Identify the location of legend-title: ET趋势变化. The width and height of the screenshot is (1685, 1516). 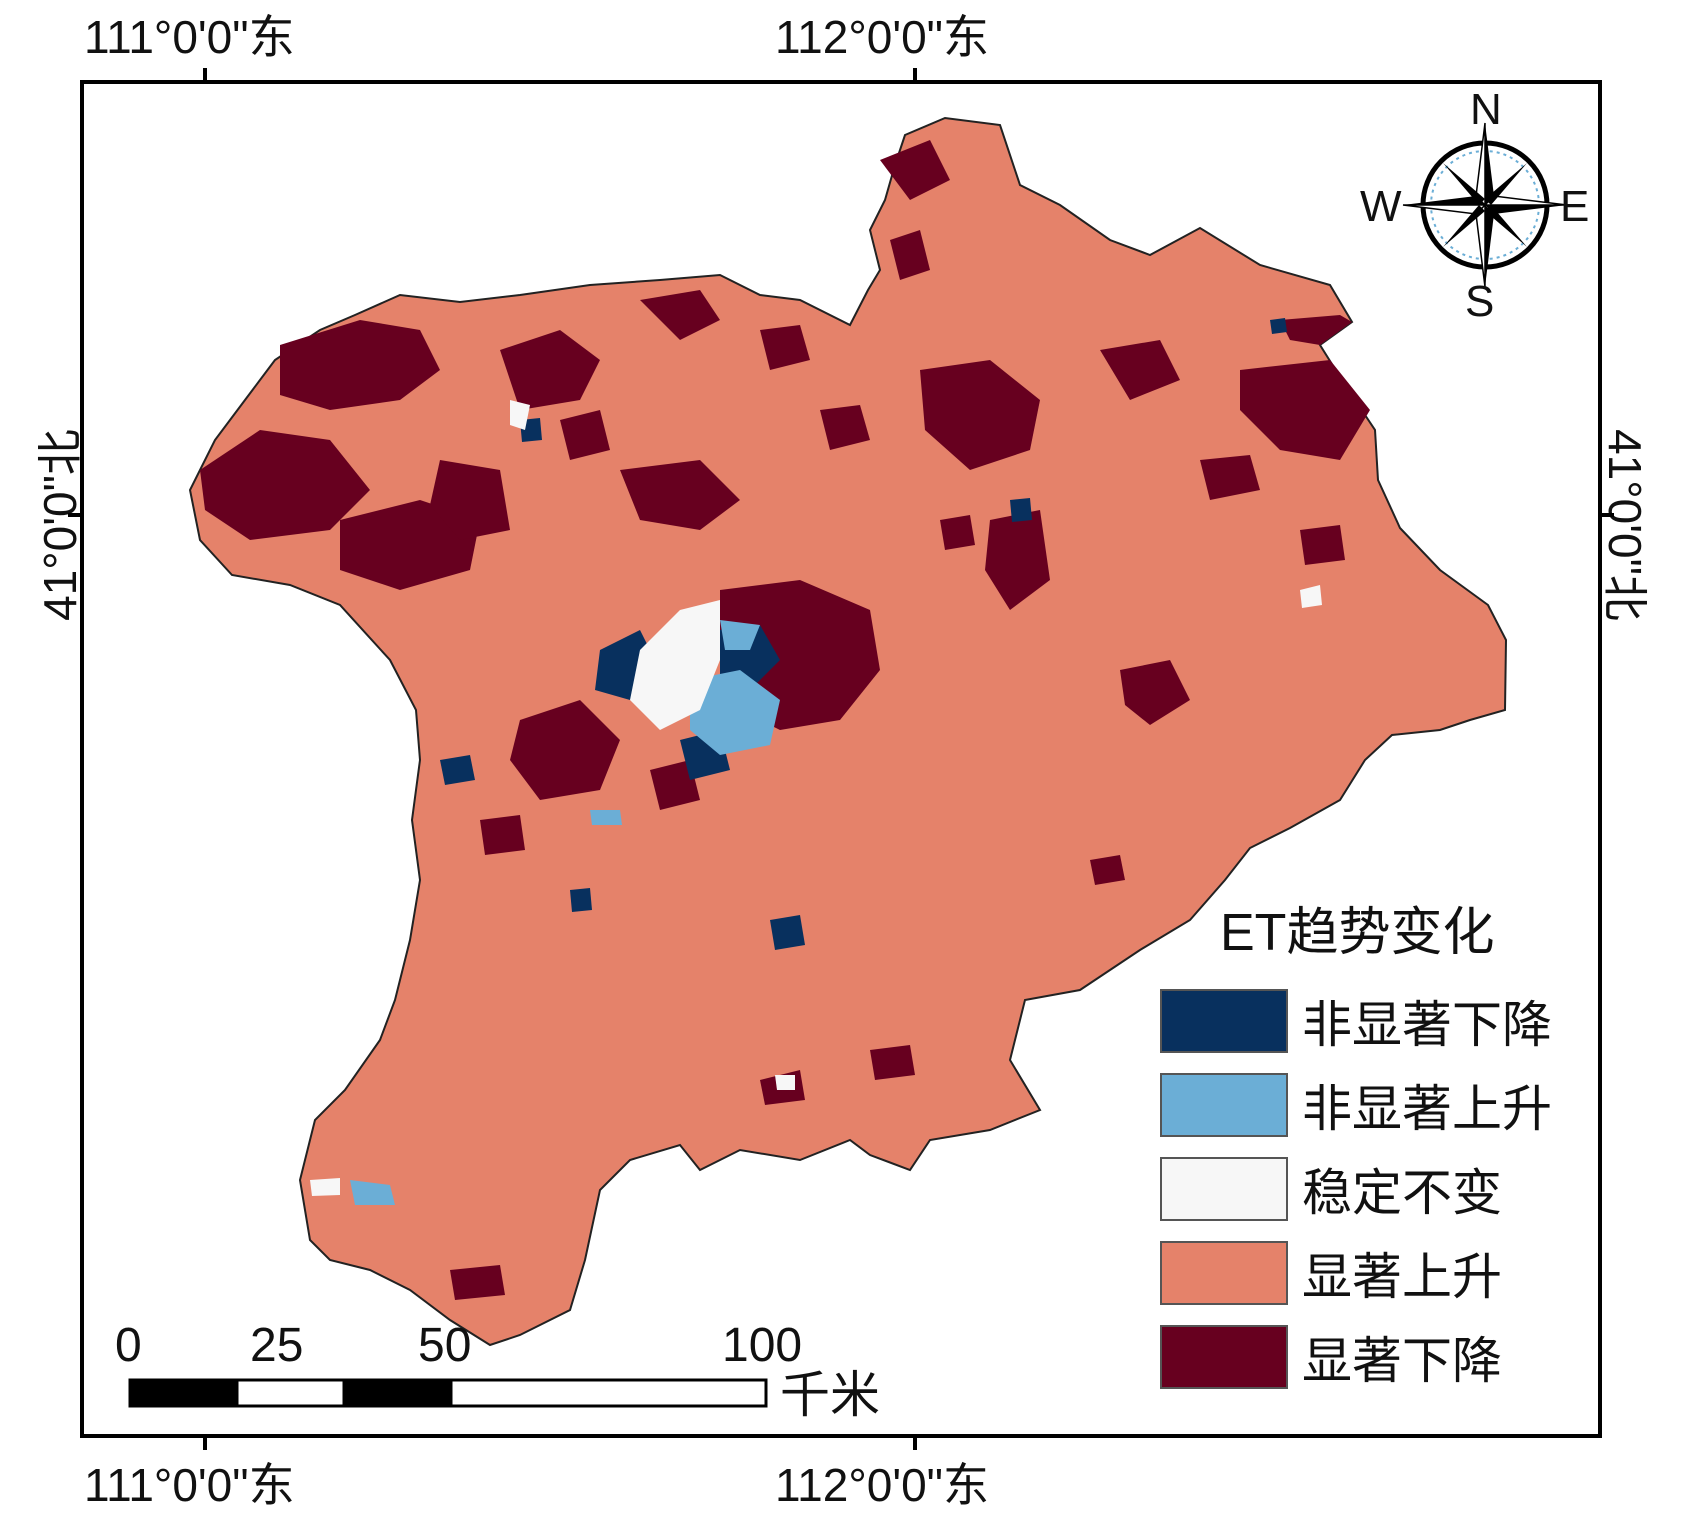
(1357, 933).